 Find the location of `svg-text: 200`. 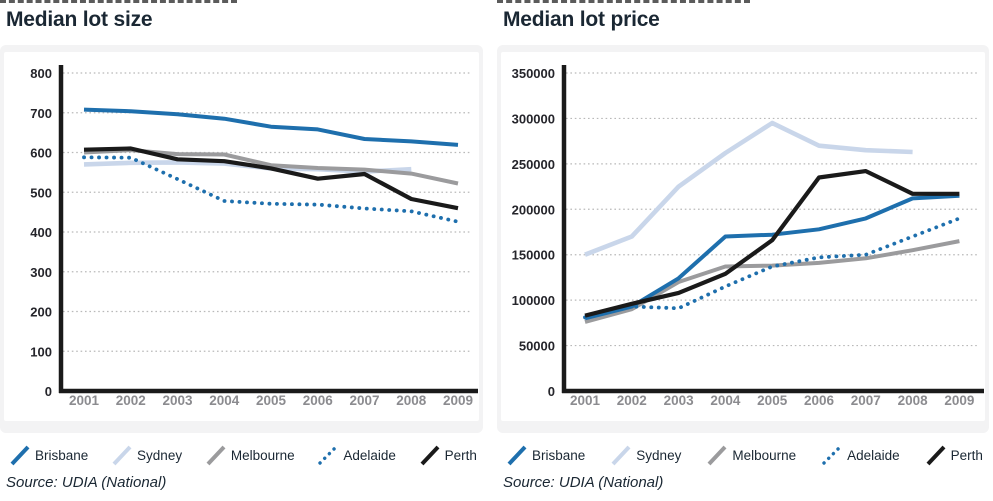

svg-text: 200 is located at coordinates (41, 312).